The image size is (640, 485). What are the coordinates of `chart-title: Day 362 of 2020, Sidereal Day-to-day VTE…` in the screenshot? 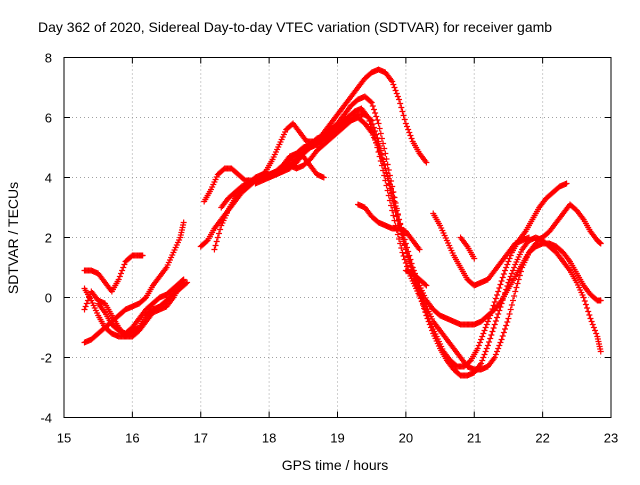 It's located at (295, 27).